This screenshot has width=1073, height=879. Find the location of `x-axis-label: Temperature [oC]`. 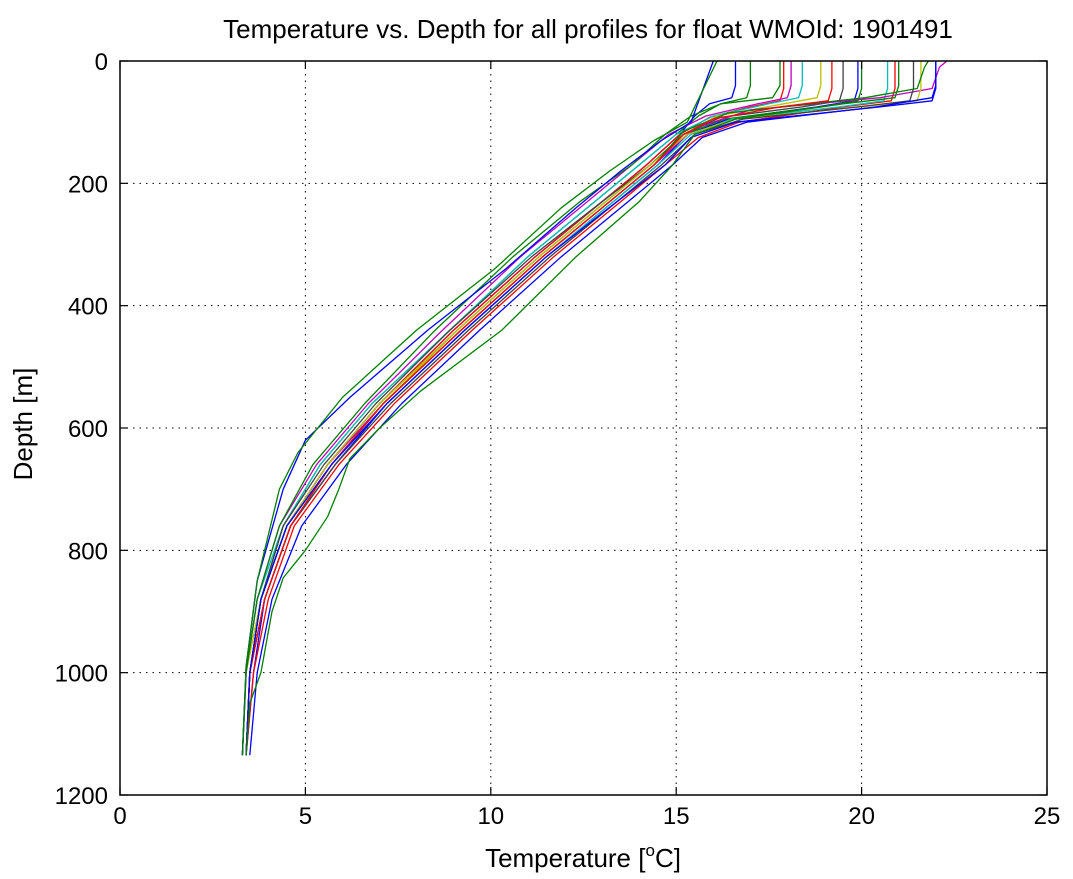

x-axis-label: Temperature [oC] is located at coordinates (583, 857).